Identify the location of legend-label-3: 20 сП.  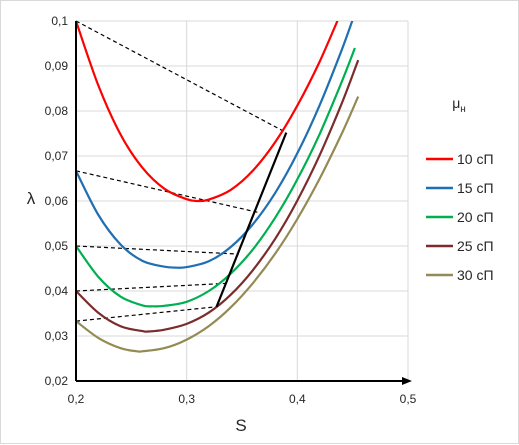
(475, 217).